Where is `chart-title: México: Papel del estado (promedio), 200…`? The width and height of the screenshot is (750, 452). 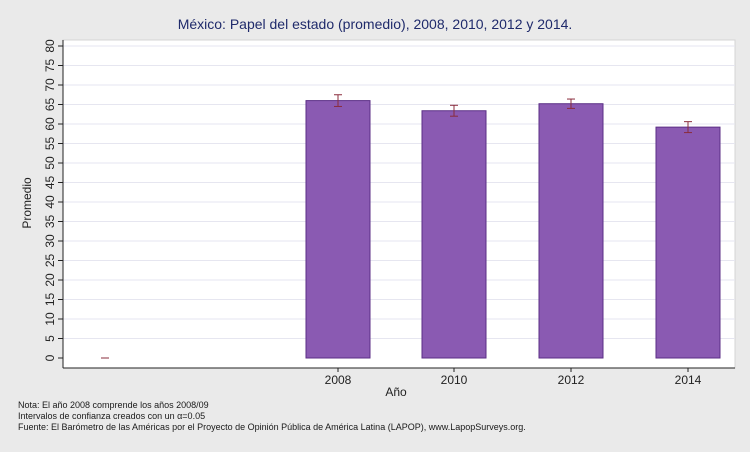 chart-title: México: Papel del estado (promedio), 200… is located at coordinates (375, 24).